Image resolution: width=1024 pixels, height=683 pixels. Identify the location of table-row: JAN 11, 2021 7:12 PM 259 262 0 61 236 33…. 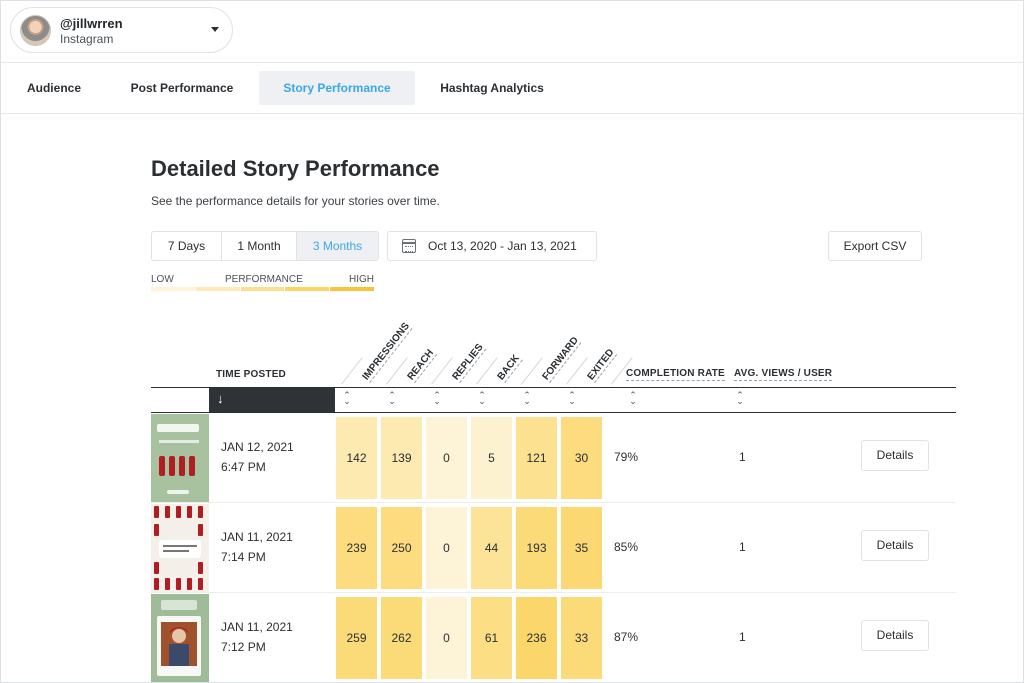
(553, 637).